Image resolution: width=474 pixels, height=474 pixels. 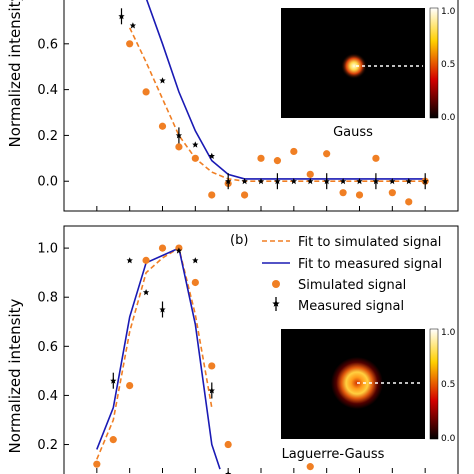 I want to click on panel-b-y-axis-label: Normalized intensity, so click(x=15, y=375).